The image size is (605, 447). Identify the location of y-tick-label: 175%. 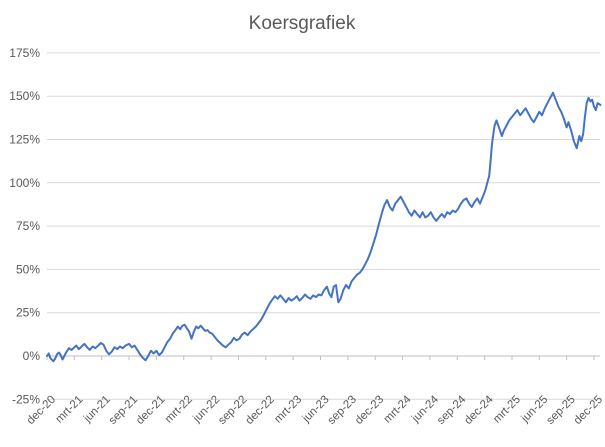
(24, 53).